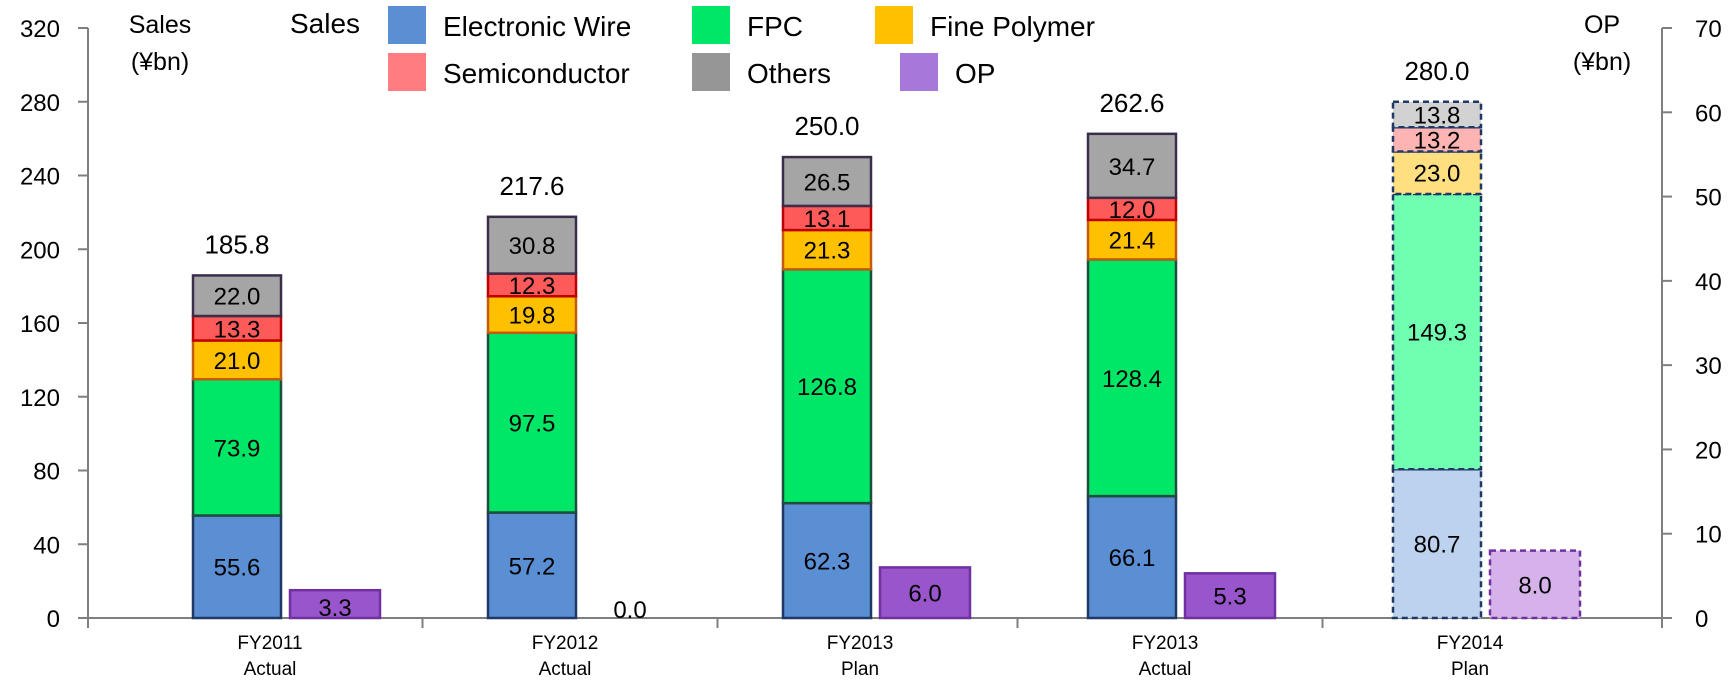  What do you see at coordinates (532, 286) in the screenshot?
I see `bar-segment-label: 12.3` at bounding box center [532, 286].